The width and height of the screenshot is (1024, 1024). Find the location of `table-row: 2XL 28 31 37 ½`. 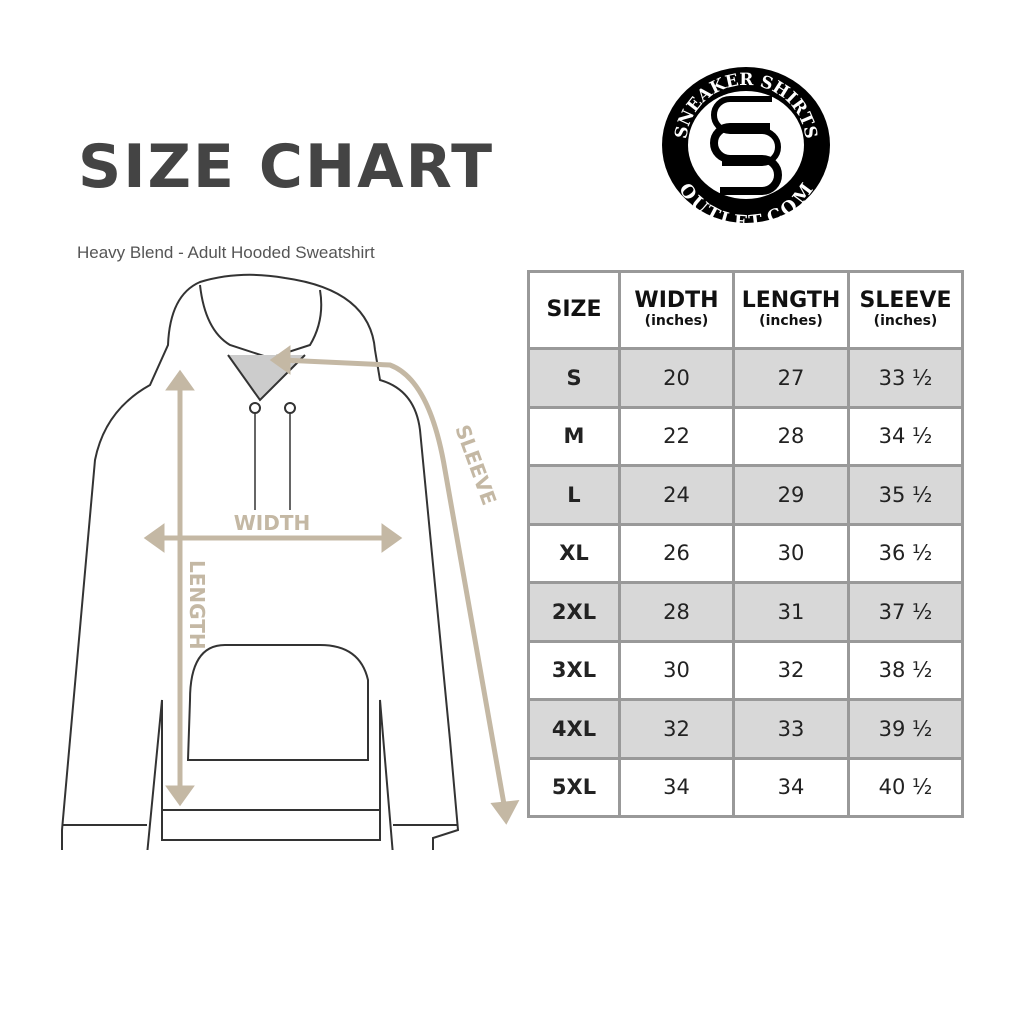

table-row: 2XL 28 31 37 ½ is located at coordinates (745, 612).